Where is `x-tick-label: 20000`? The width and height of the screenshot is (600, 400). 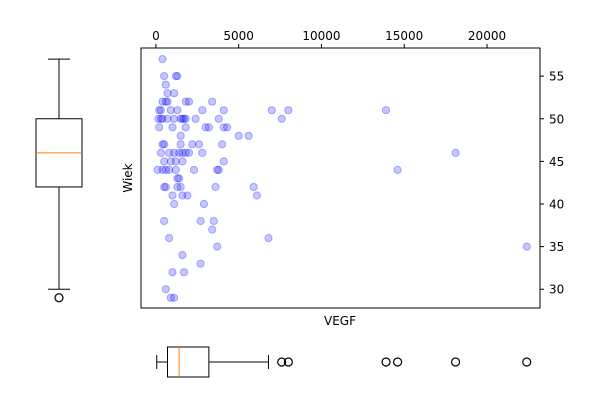 x-tick-label: 20000 is located at coordinates (487, 36).